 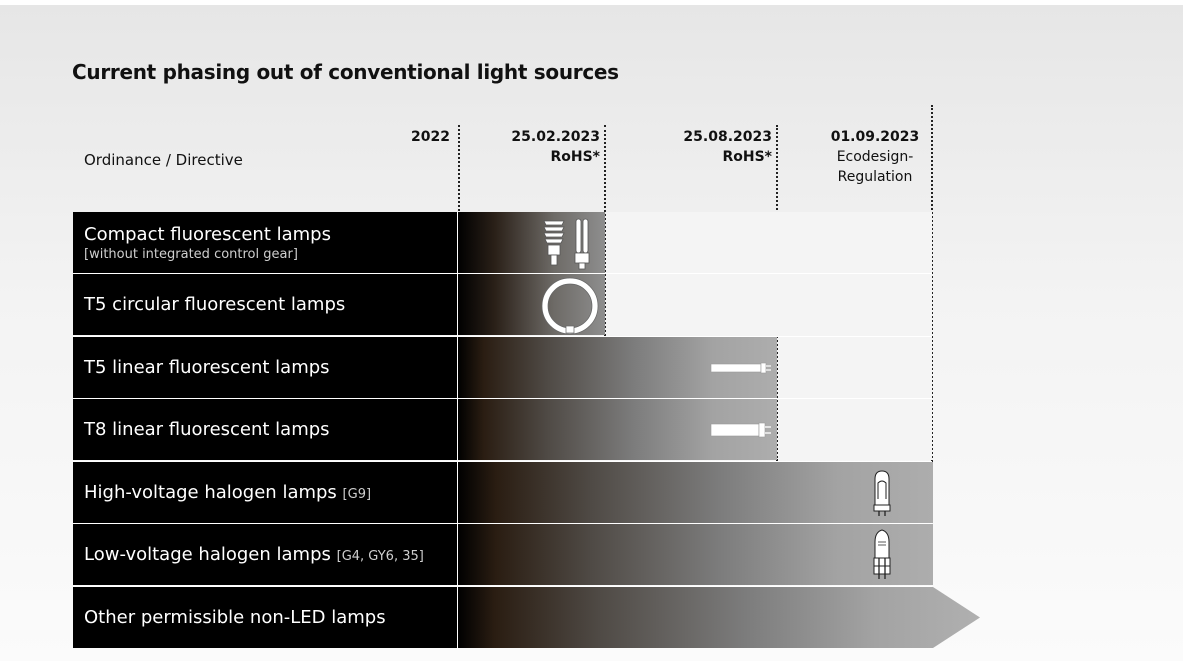 I want to click on lamp-name-wrap: Low-voltage halogen lamps [G4, GY6, 35], so click(x=271, y=554).